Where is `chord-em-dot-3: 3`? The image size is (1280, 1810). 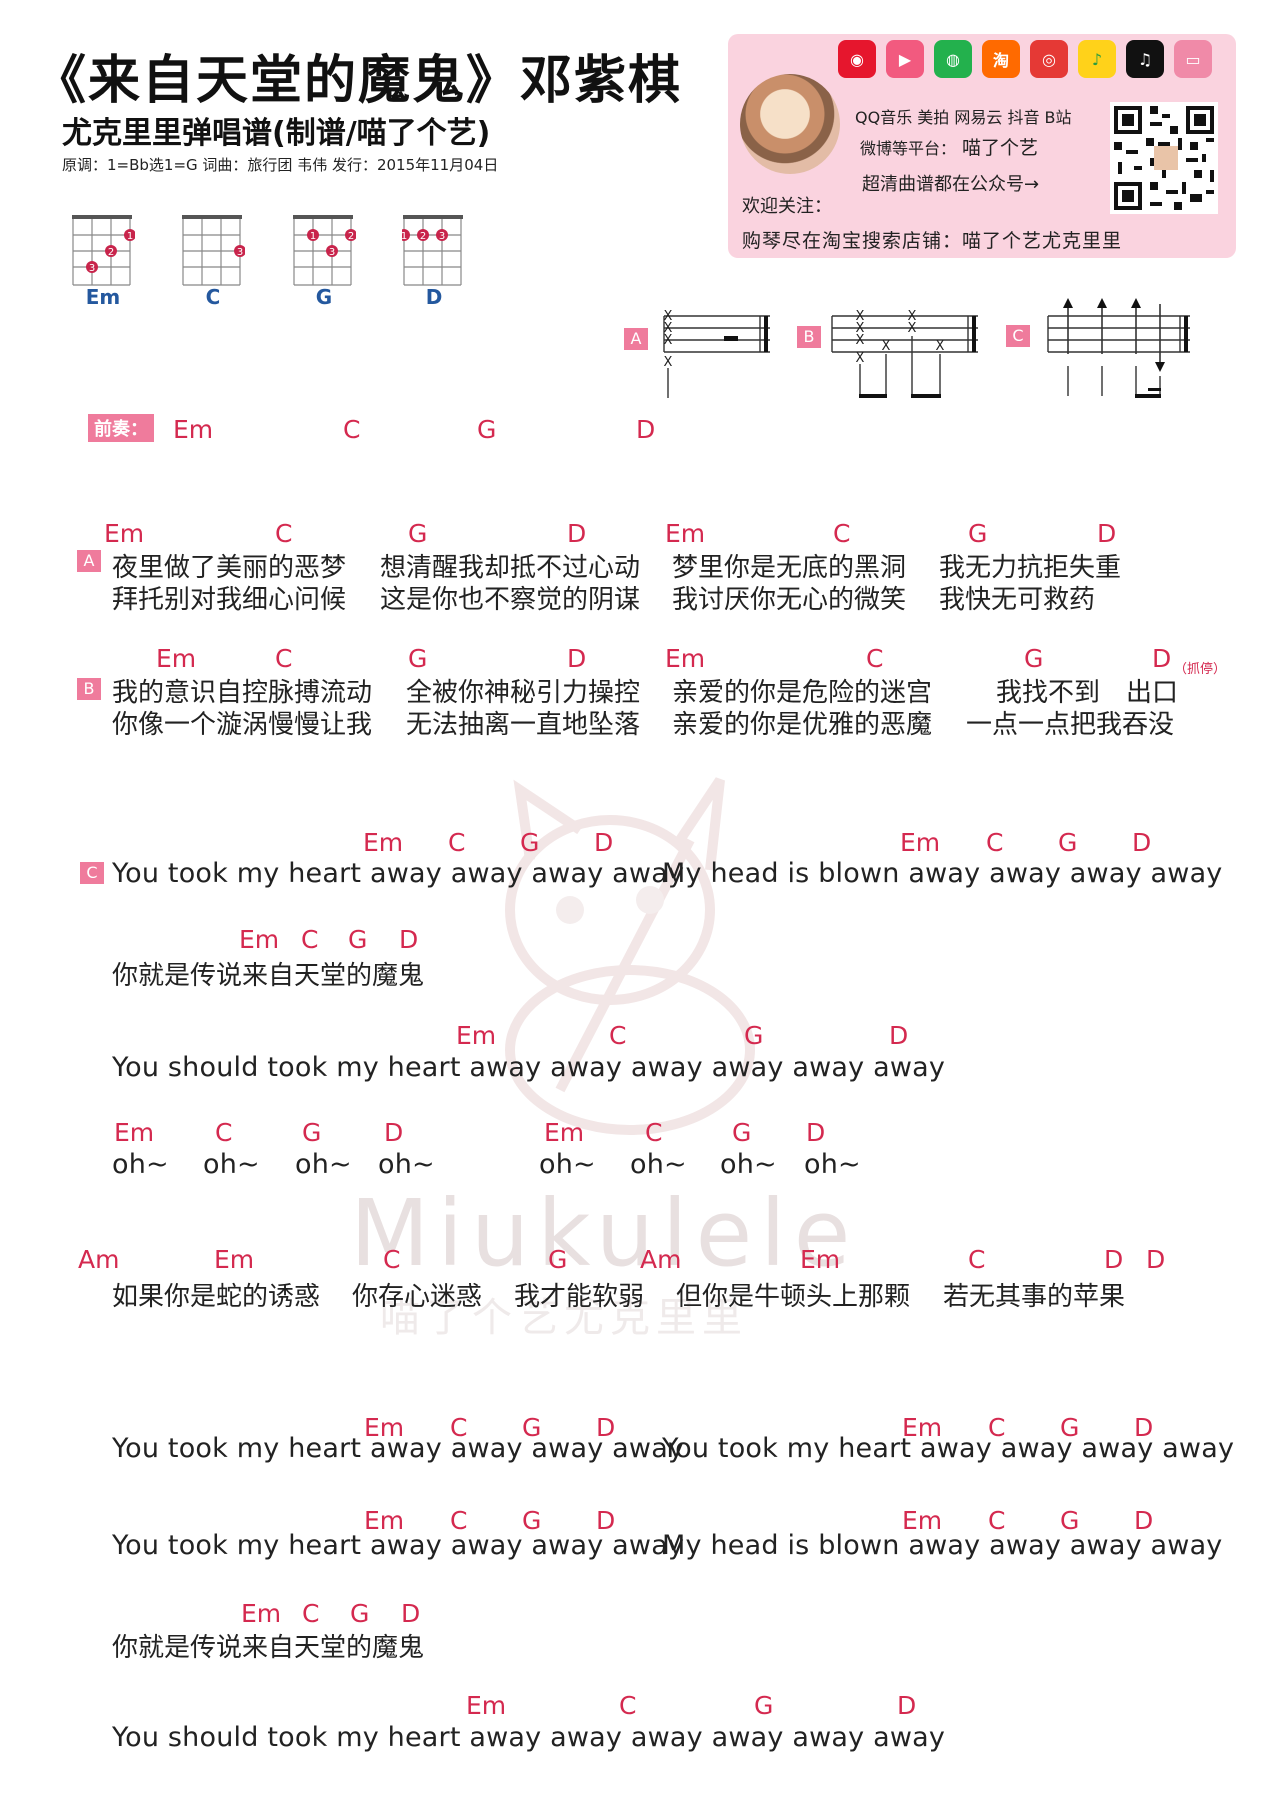
chord-em-dot-3: 3 is located at coordinates (92, 268).